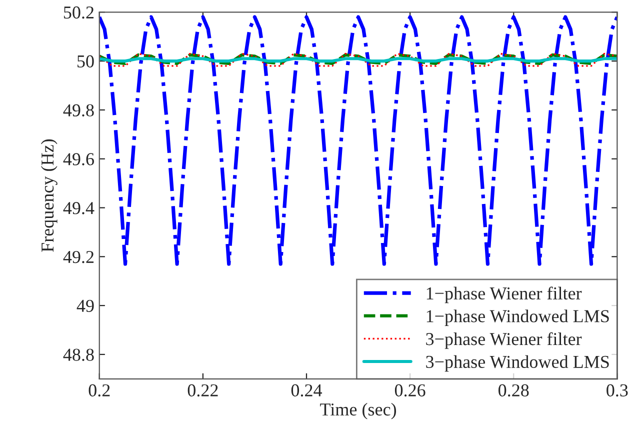 Image resolution: width=633 pixels, height=434 pixels. Describe the element at coordinates (504, 340) in the screenshot. I see `legend-label: 3−phase Wiener filter` at that location.